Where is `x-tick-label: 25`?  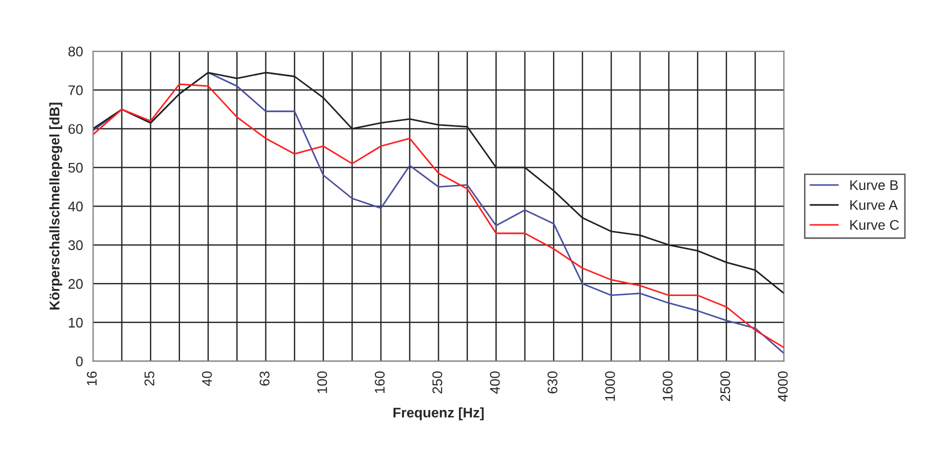
x-tick-label: 25 is located at coordinates (149, 378).